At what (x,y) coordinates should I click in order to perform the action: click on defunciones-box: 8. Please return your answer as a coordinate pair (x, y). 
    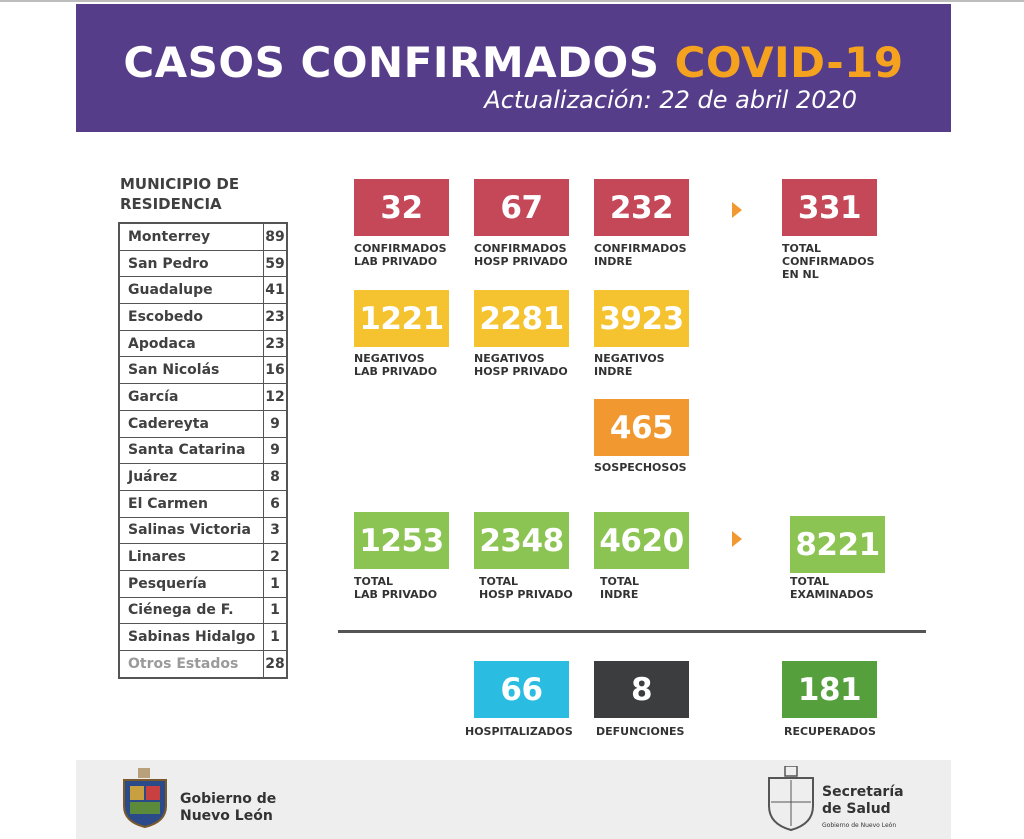
    Looking at the image, I should click on (641, 689).